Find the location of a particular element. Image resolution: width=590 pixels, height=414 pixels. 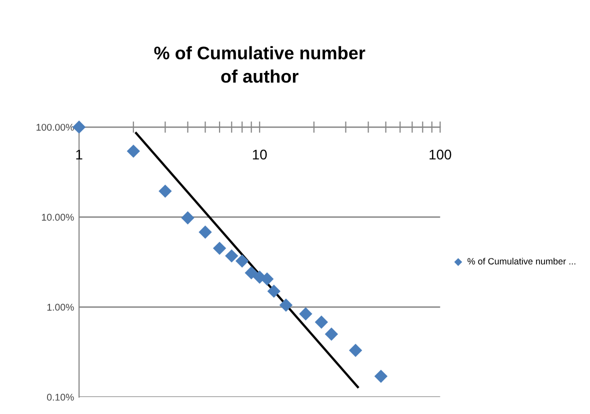

x-tick-label: 1 is located at coordinates (79, 155).